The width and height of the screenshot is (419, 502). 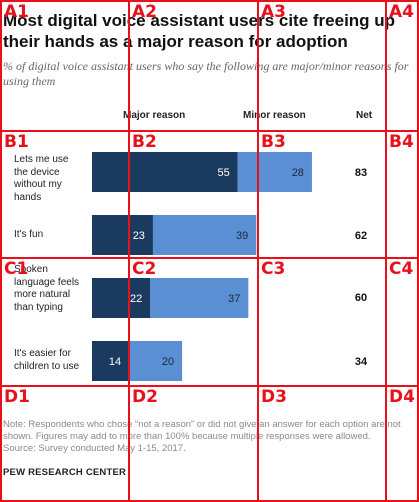 I want to click on column-header-major: Major reason, so click(x=154, y=115).